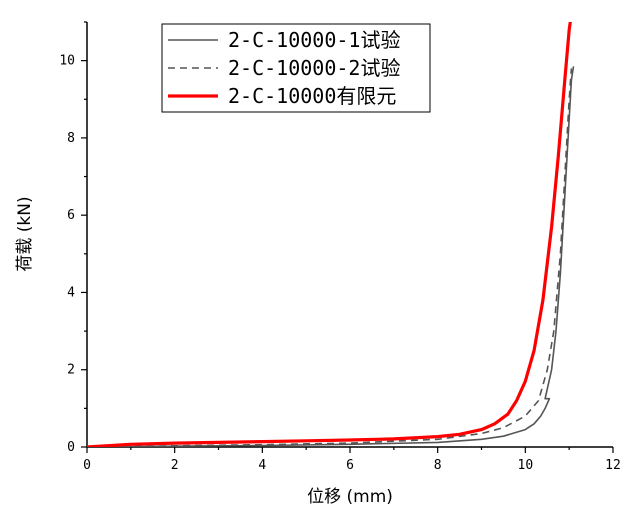 This screenshot has height=515, width=630. Describe the element at coordinates (67, 61) in the screenshot. I see `y-tick-label: 10` at that location.